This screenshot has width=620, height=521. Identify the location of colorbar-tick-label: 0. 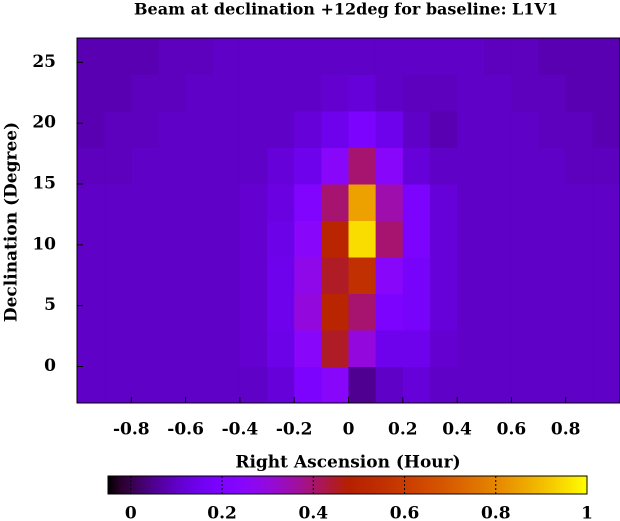
(131, 512).